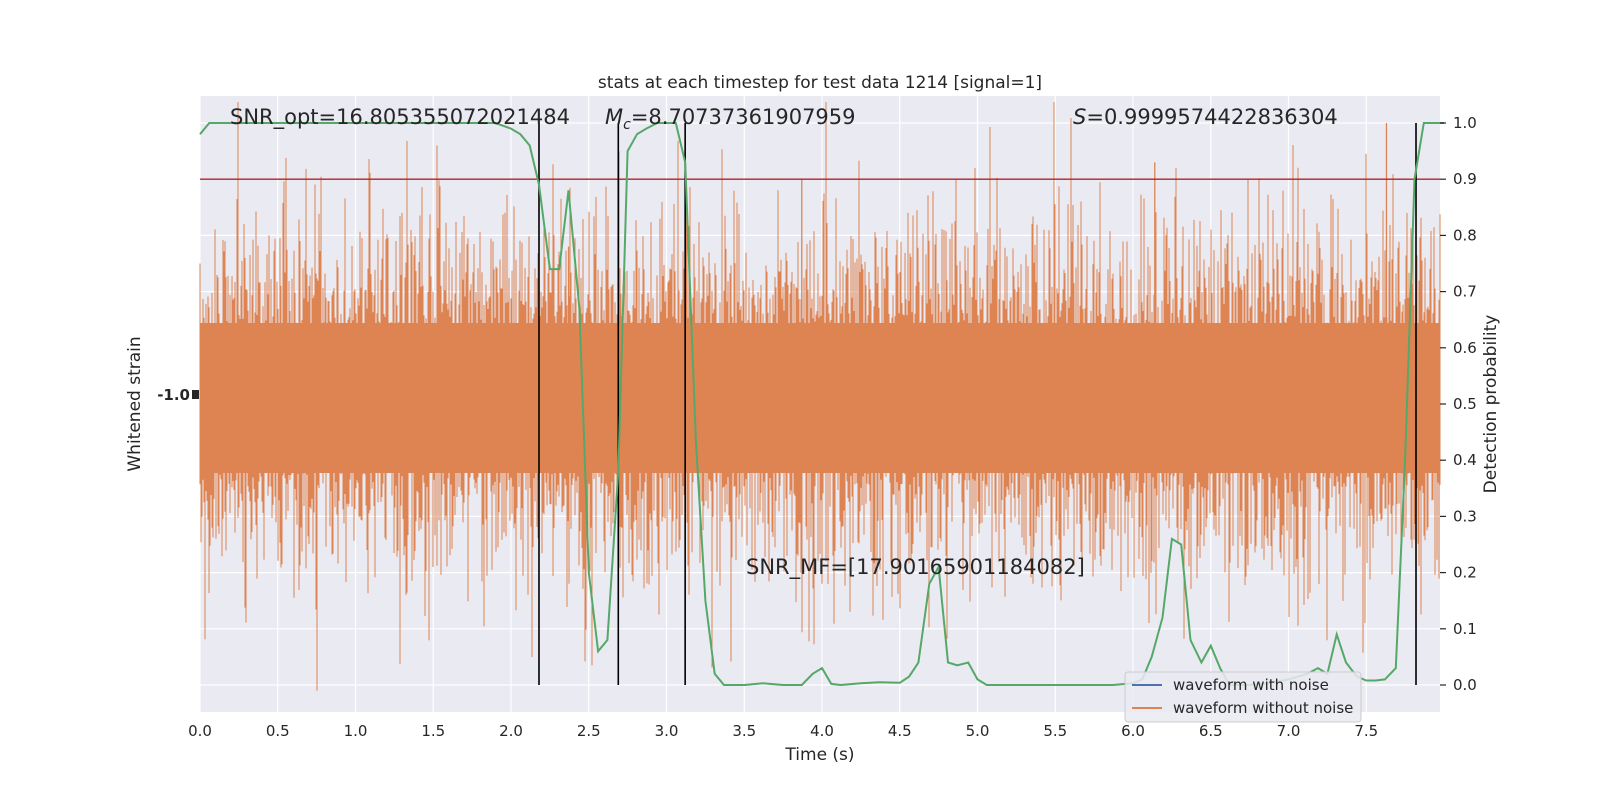  Describe the element at coordinates (1251, 685) in the screenshot. I see `legend-label-noise: waveform with noise` at that location.